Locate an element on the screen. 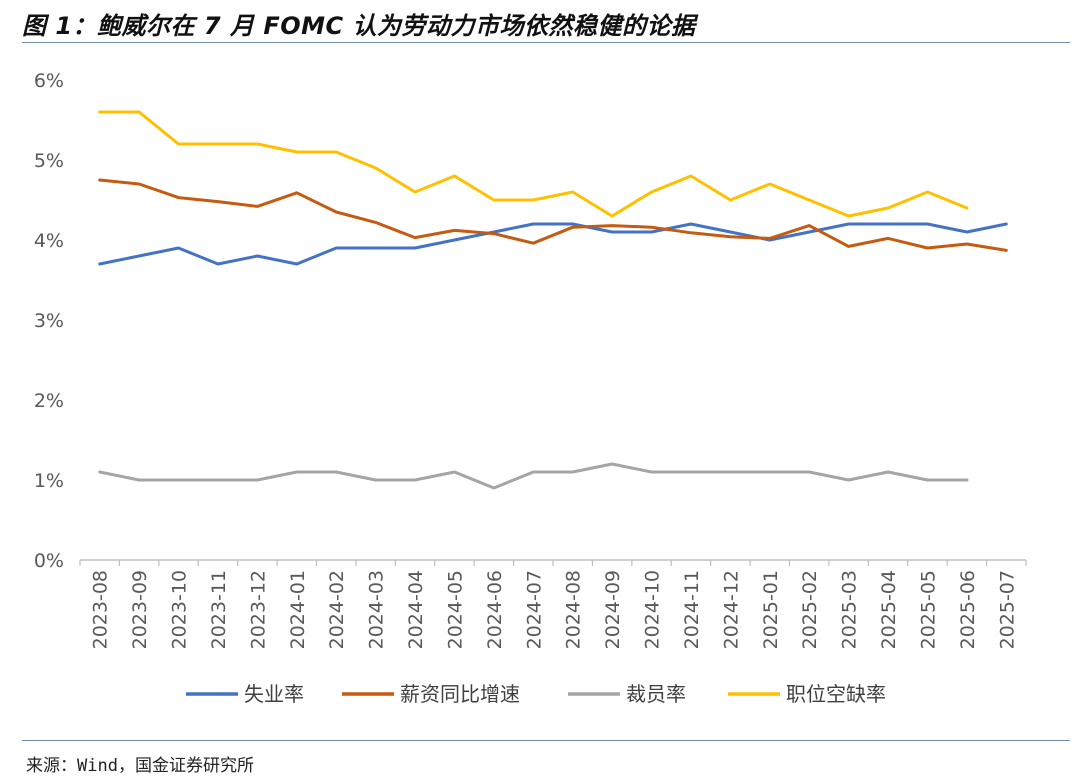  x-tick-label: 2024-07 is located at coordinates (534, 609).